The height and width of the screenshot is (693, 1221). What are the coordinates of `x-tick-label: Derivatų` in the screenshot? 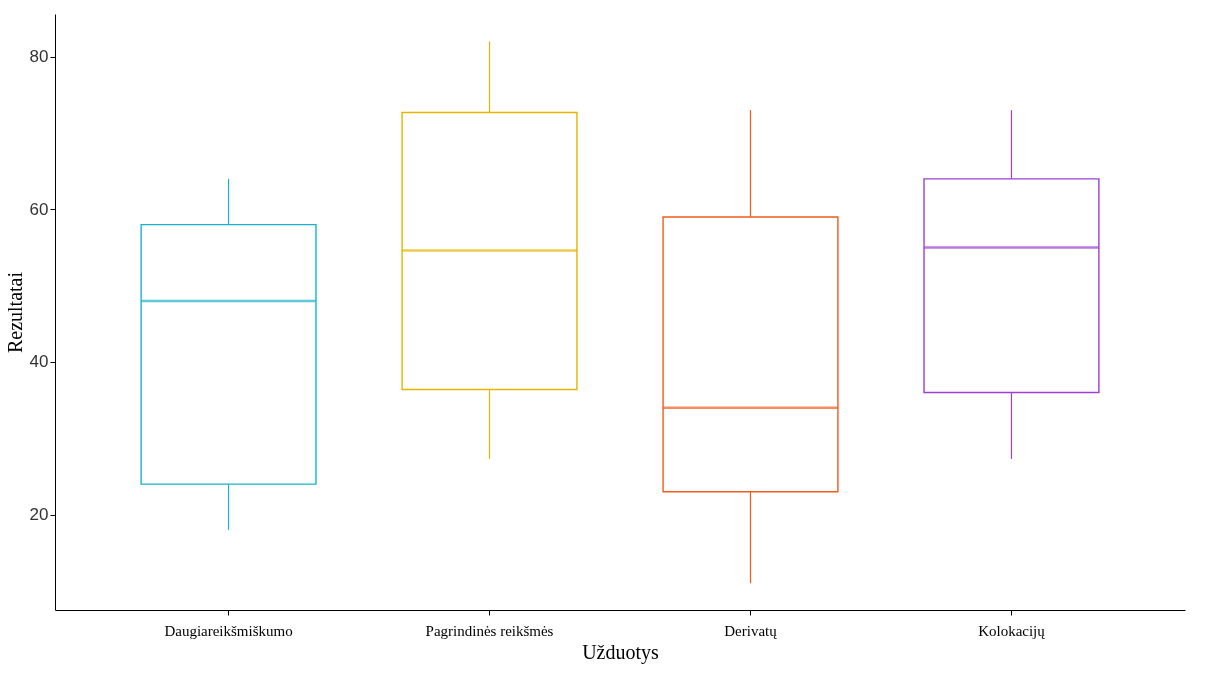 It's located at (751, 630).